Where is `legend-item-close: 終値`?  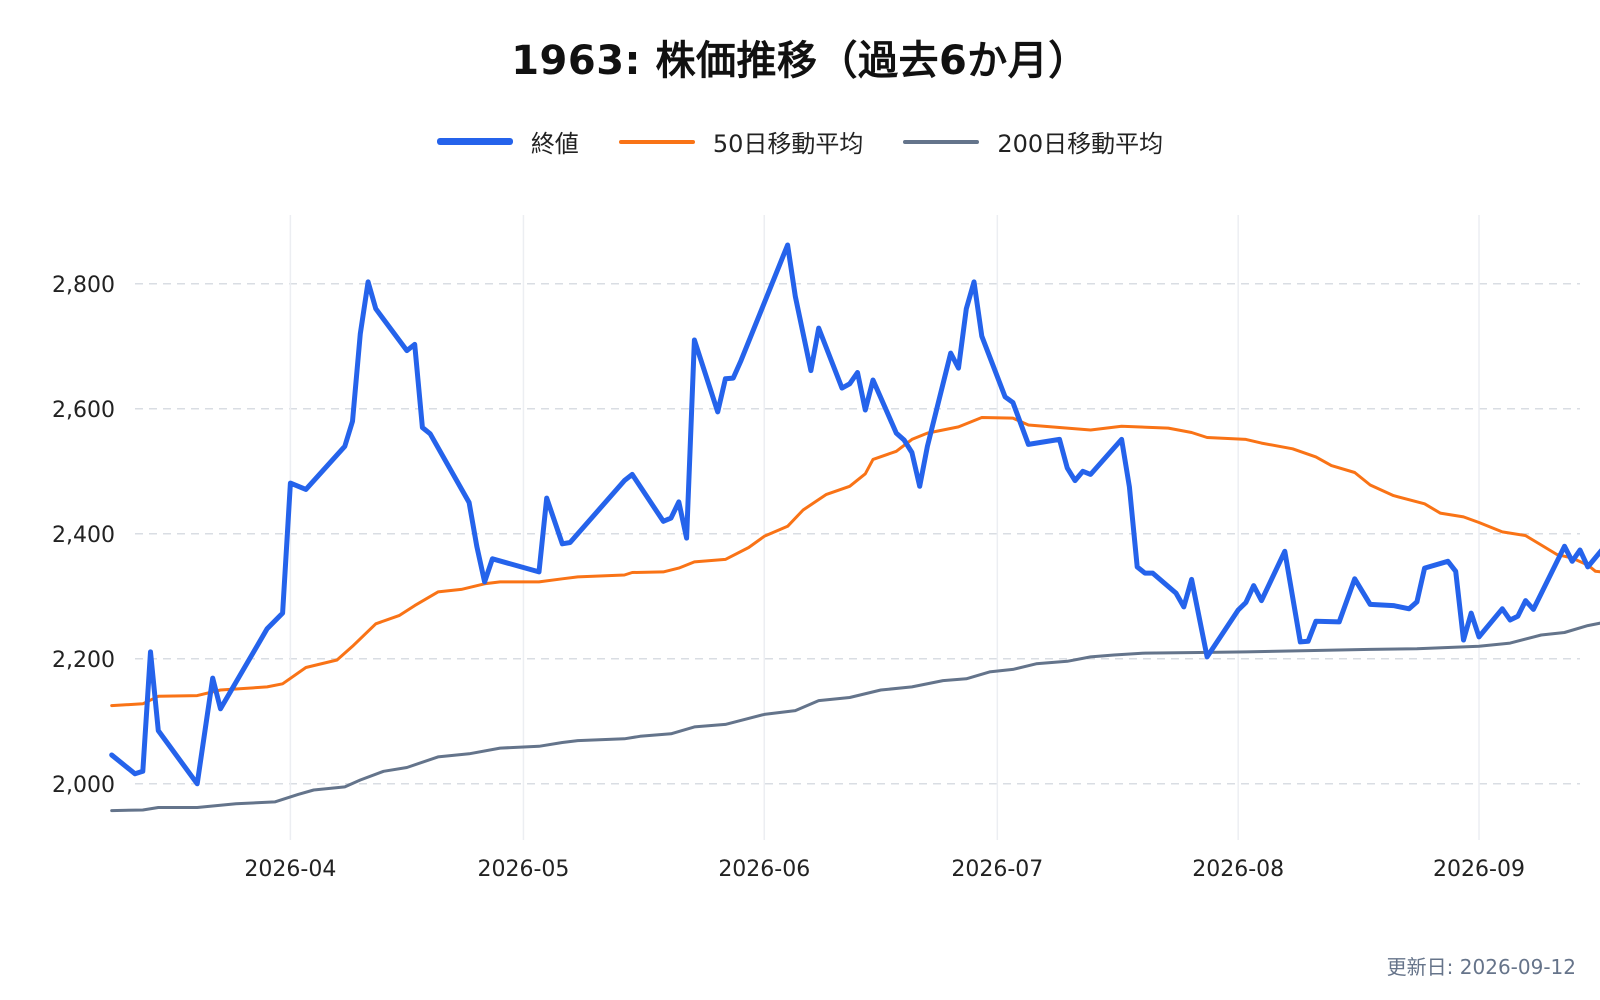 legend-item-close: 終値 is located at coordinates (507, 141).